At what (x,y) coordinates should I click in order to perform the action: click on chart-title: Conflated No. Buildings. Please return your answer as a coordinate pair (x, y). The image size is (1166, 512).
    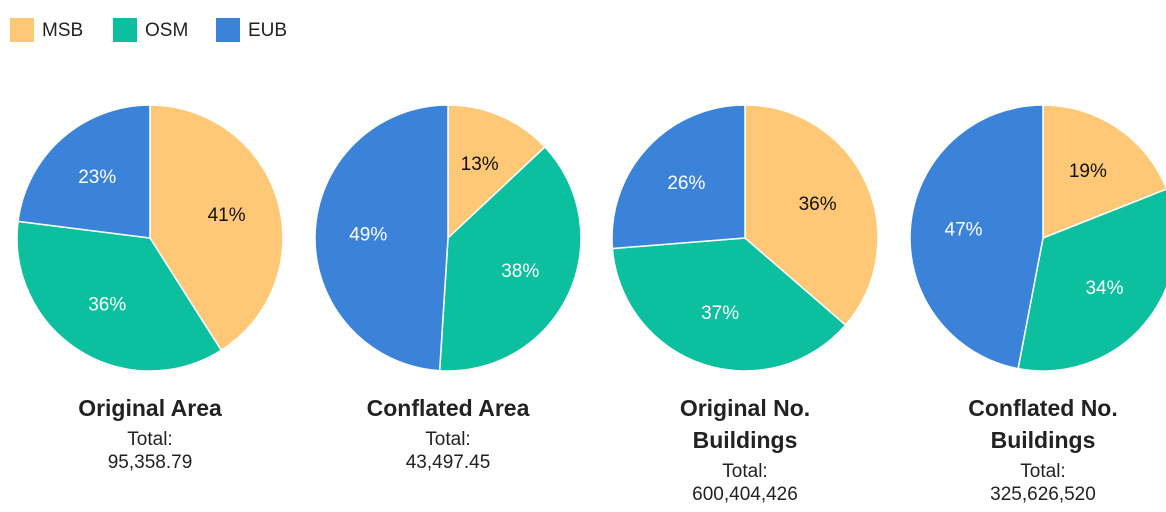
    Looking at the image, I should click on (1043, 424).